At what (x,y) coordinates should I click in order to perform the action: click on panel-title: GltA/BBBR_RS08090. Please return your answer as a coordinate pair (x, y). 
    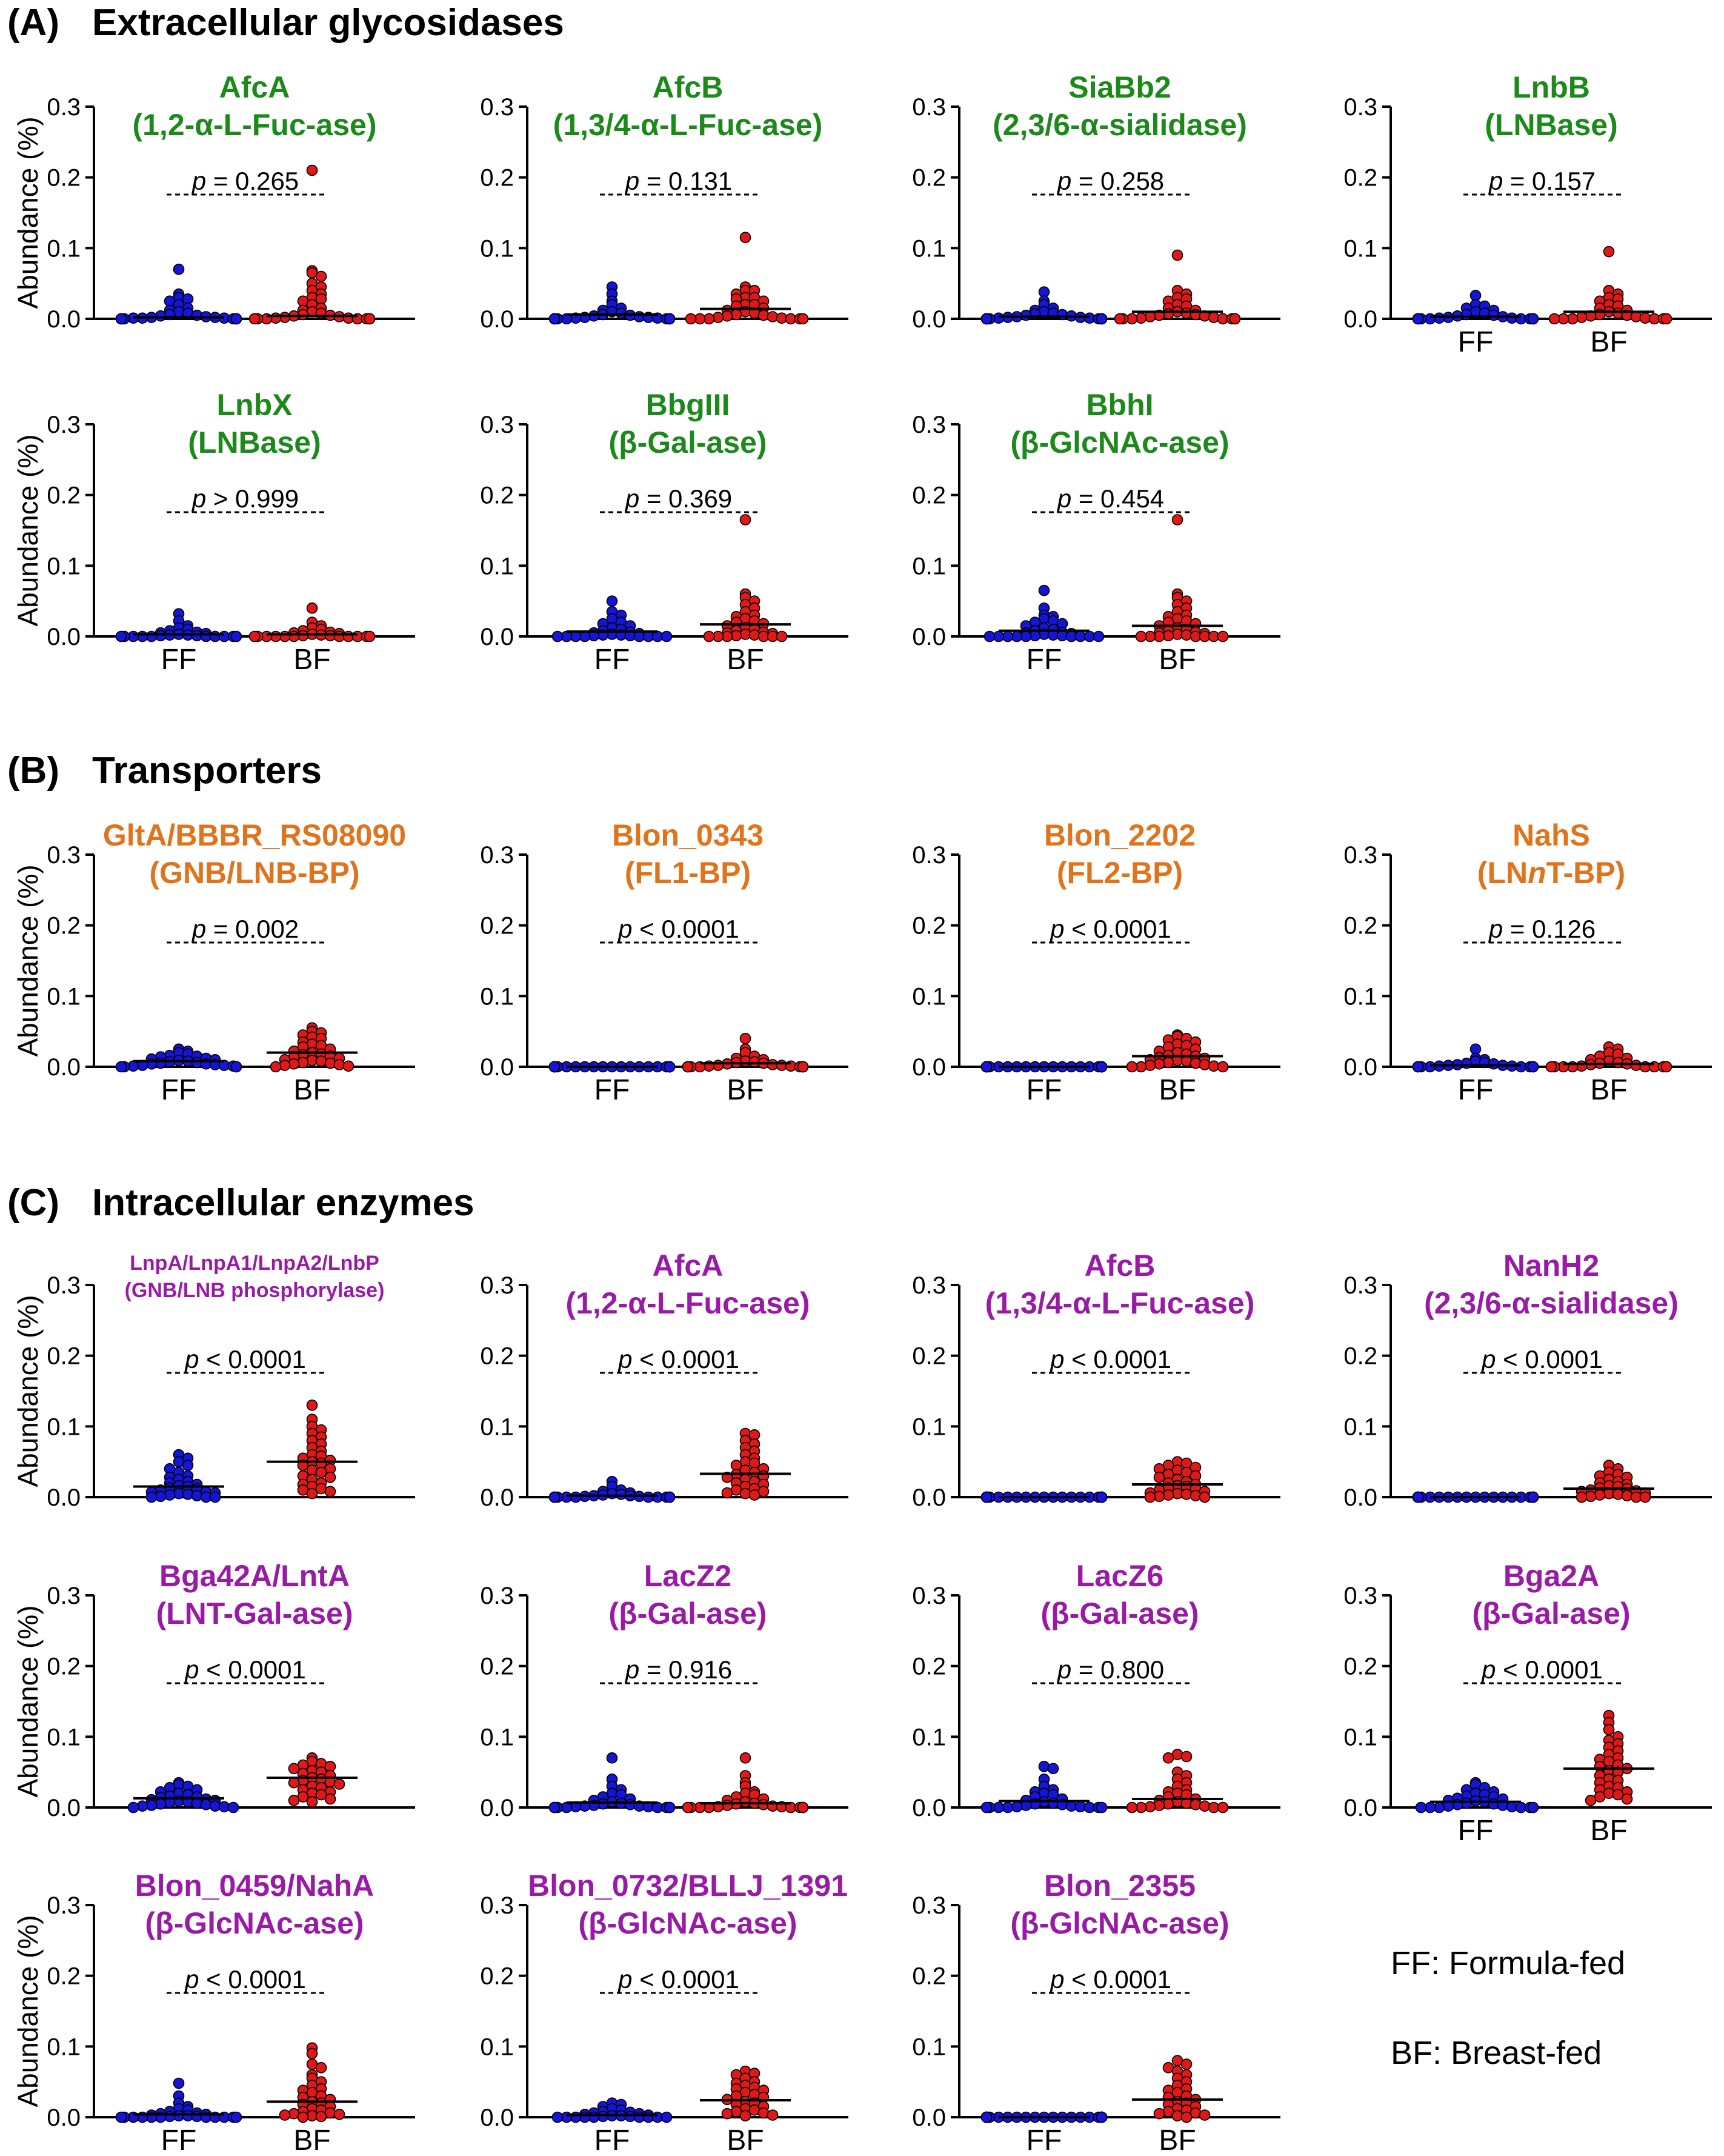
    Looking at the image, I should click on (254, 835).